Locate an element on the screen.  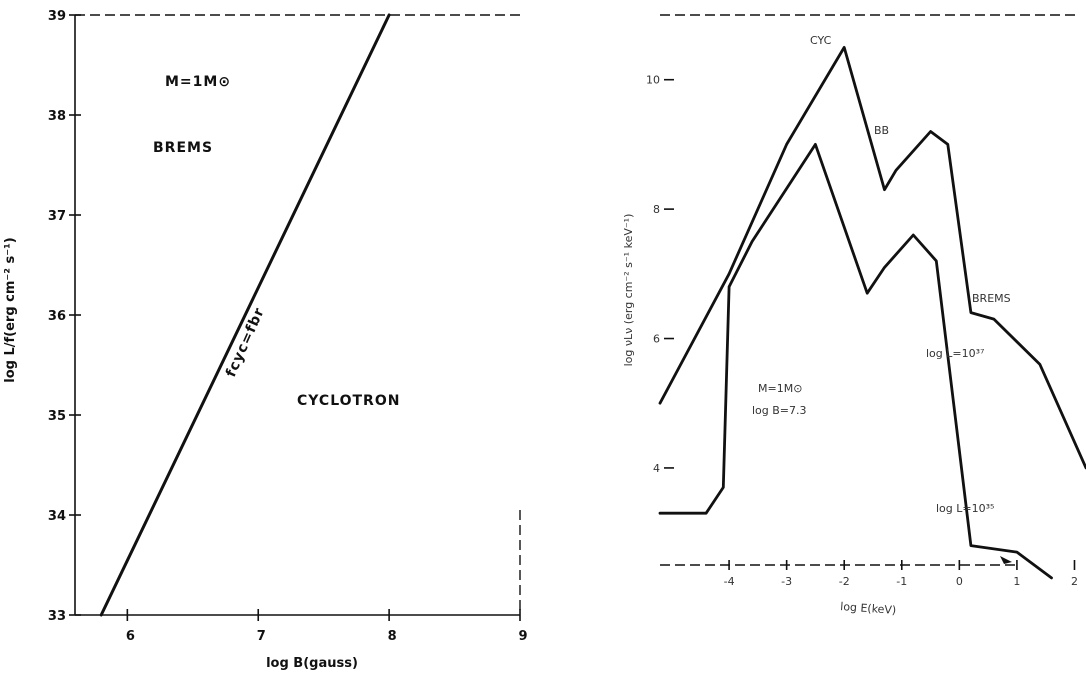
left-x-tick-label: 7 is located at coordinates (261, 636).